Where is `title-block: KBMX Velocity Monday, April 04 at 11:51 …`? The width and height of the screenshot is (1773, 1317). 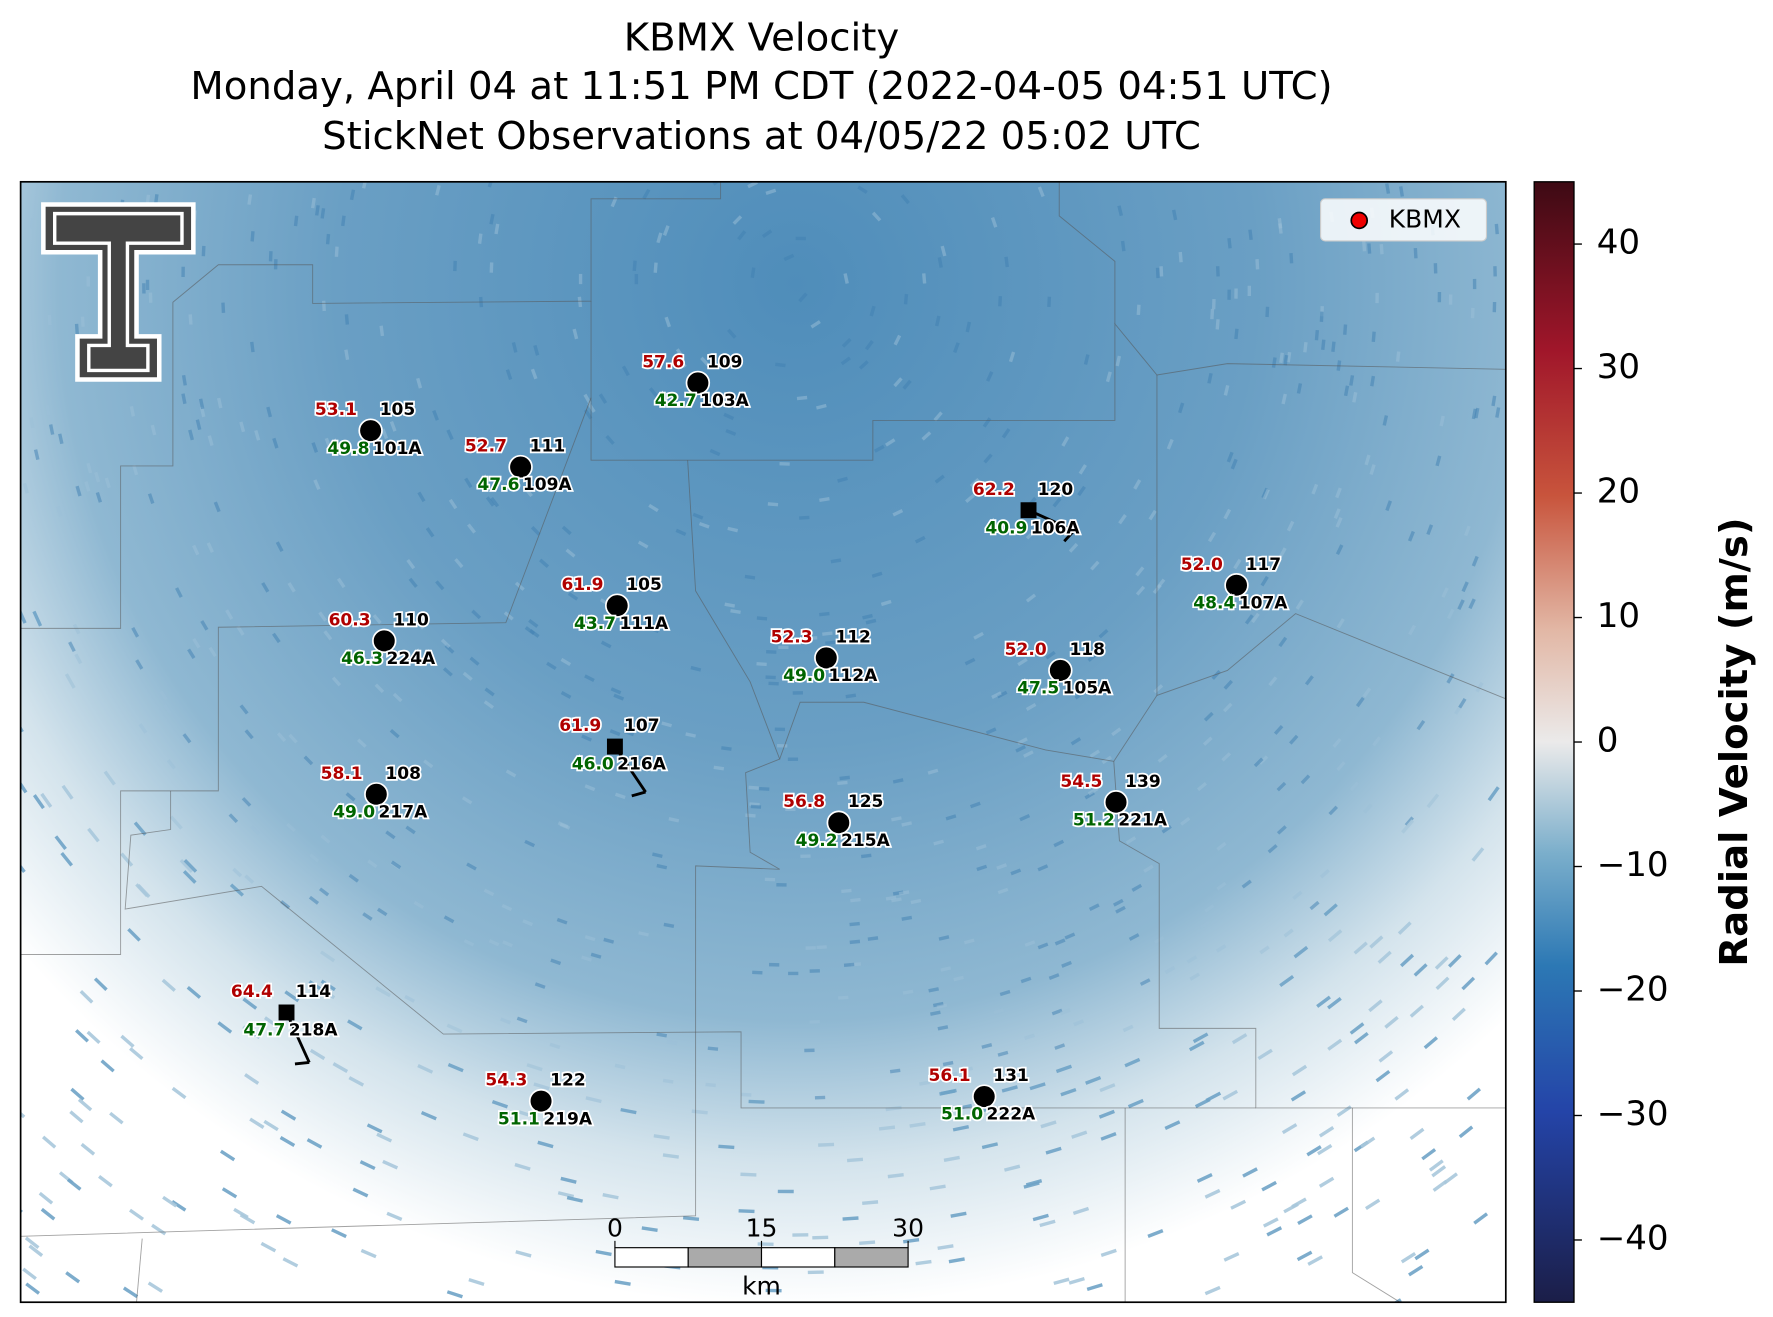 title-block: KBMX Velocity Monday, April 04 at 11:51 … is located at coordinates (761, 87).